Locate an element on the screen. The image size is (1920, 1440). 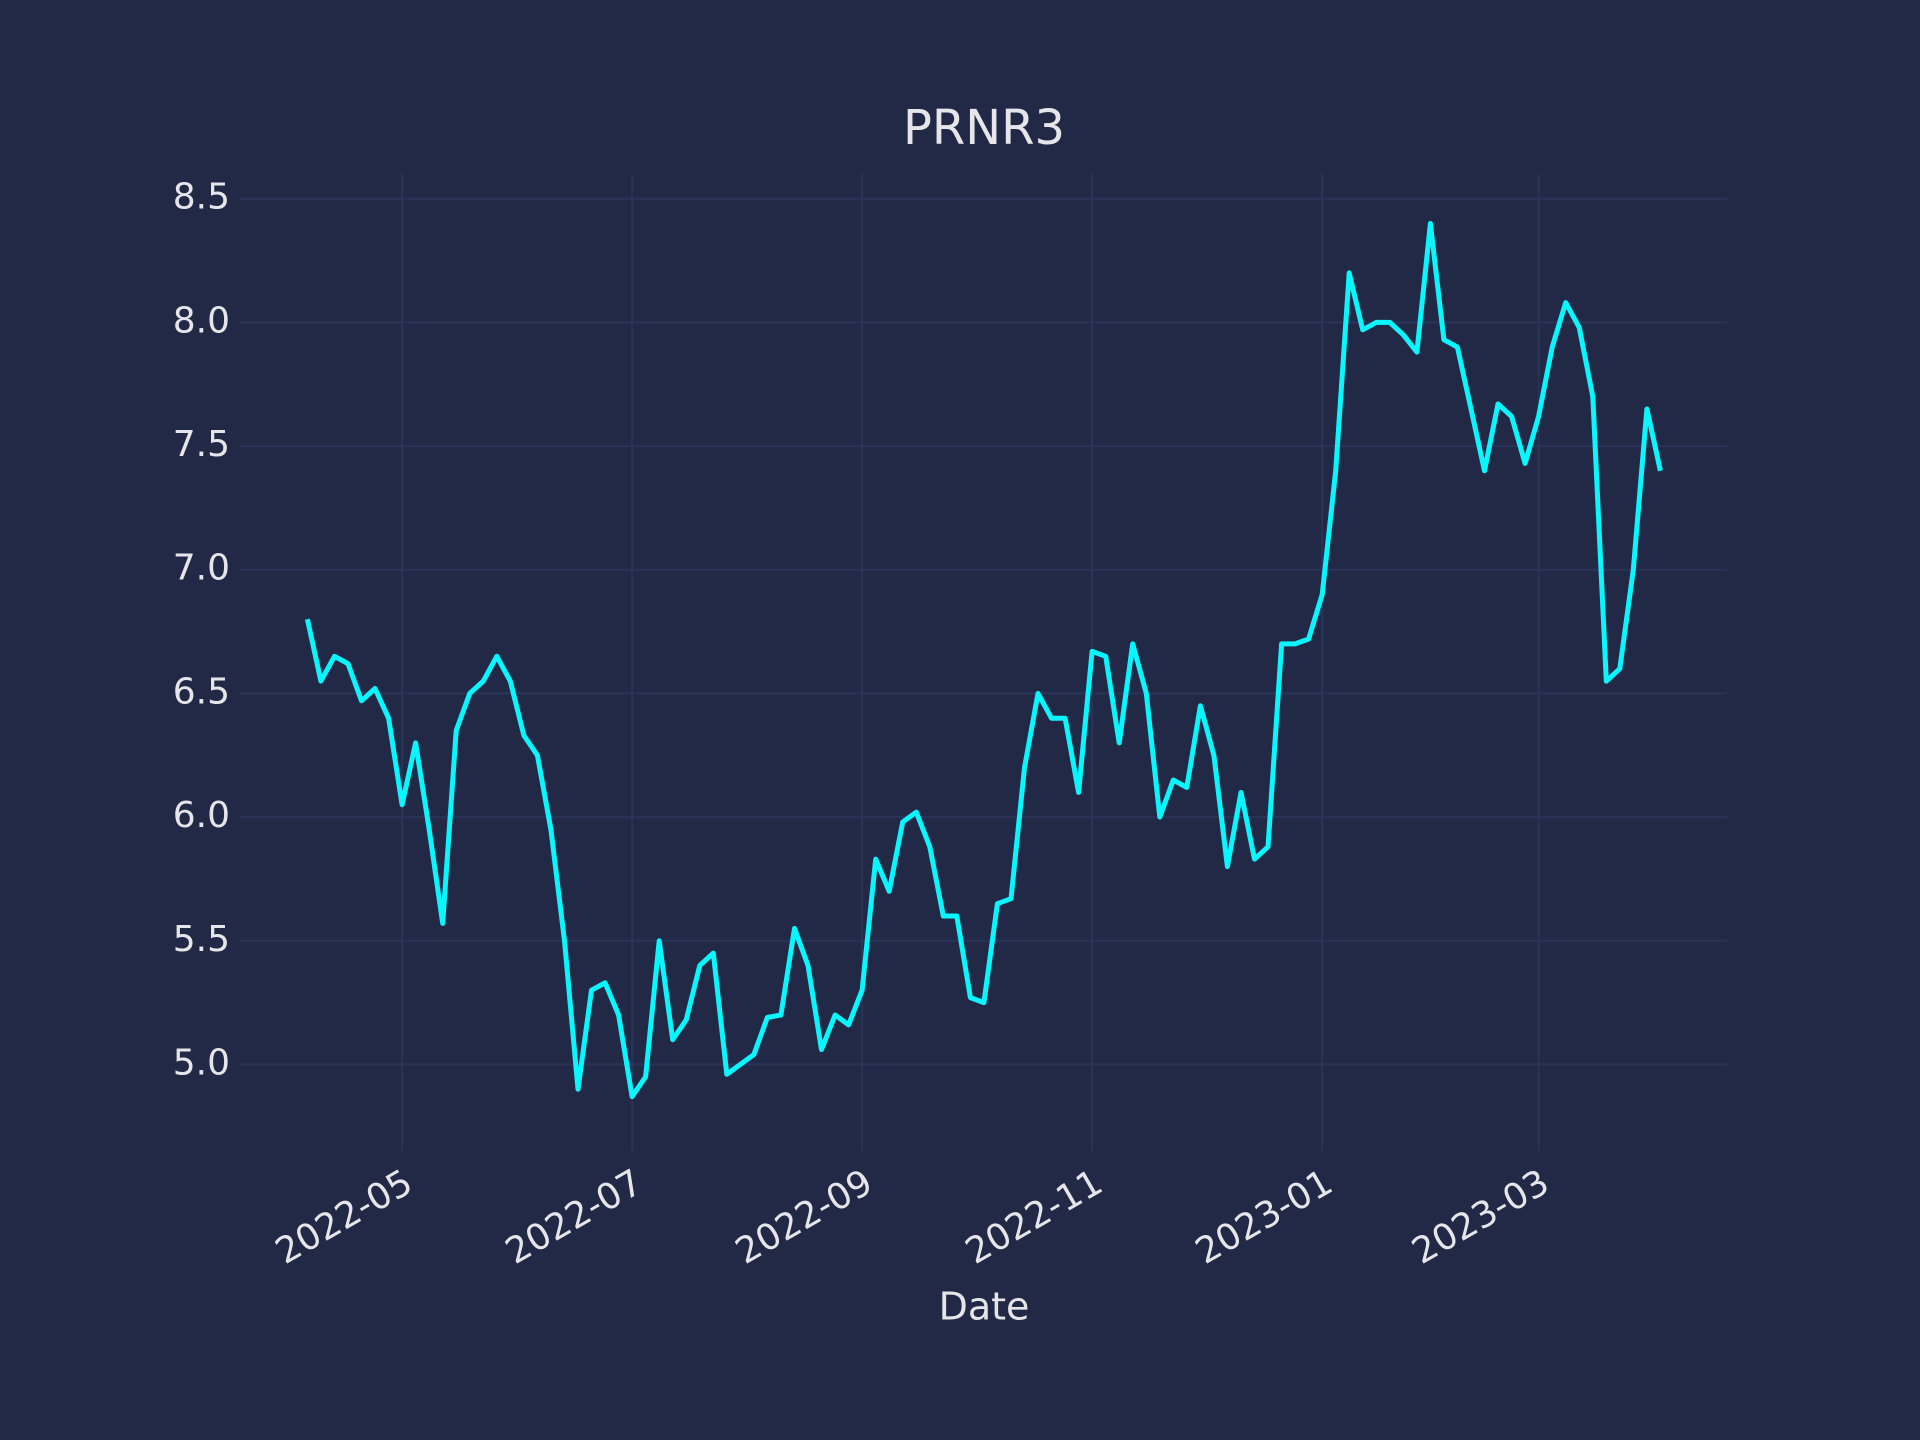
y-tick-label: 5.5 is located at coordinates (201, 939).